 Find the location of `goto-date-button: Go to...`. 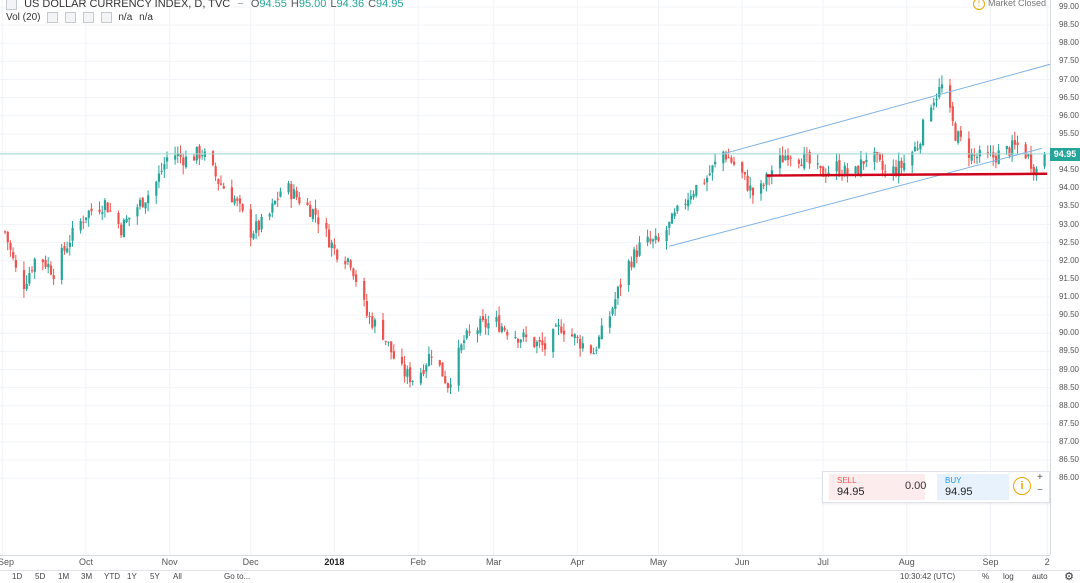

goto-date-button: Go to... is located at coordinates (237, 576).